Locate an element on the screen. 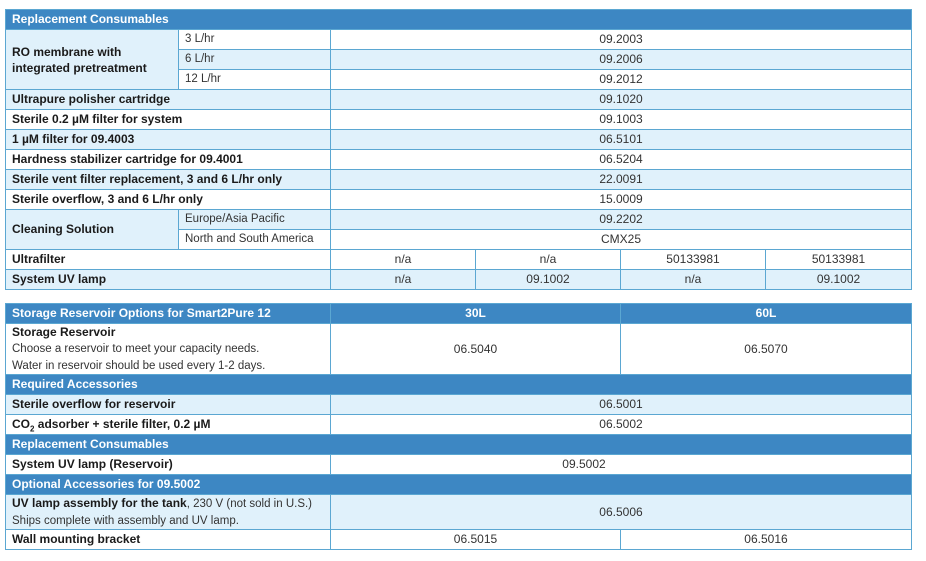 The image size is (926, 561). column-header-60l: 60L is located at coordinates (766, 313).